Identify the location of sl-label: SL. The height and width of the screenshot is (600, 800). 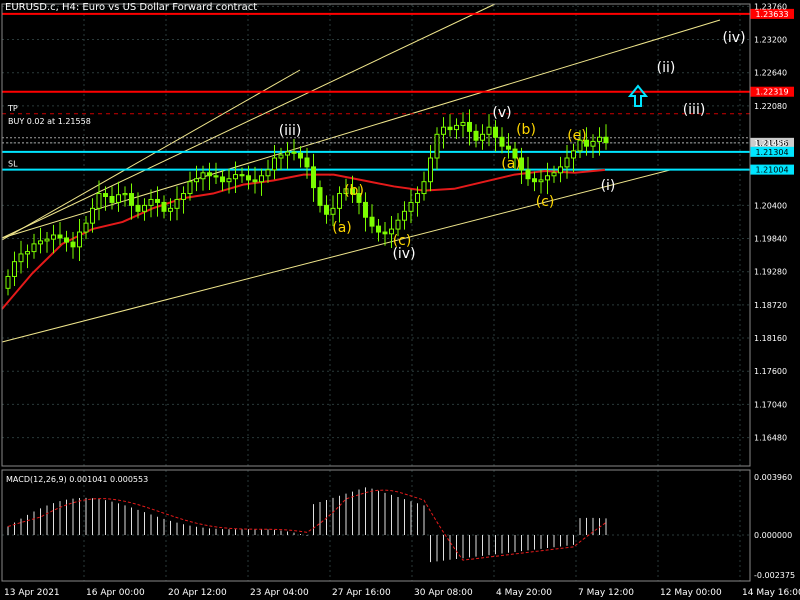
(13, 164).